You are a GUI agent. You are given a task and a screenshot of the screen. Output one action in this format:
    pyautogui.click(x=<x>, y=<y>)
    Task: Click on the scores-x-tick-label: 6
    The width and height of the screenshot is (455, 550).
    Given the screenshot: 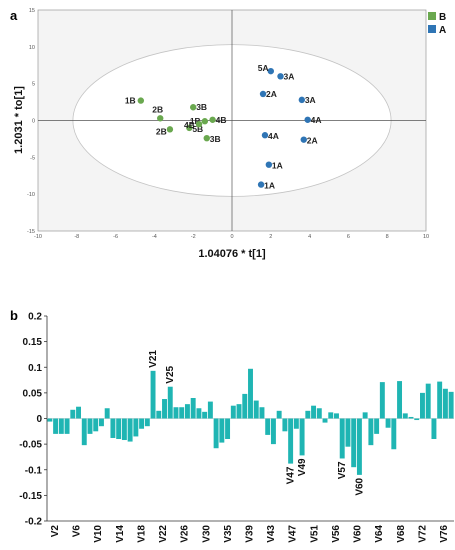 What is the action you would take?
    pyautogui.click(x=348, y=237)
    